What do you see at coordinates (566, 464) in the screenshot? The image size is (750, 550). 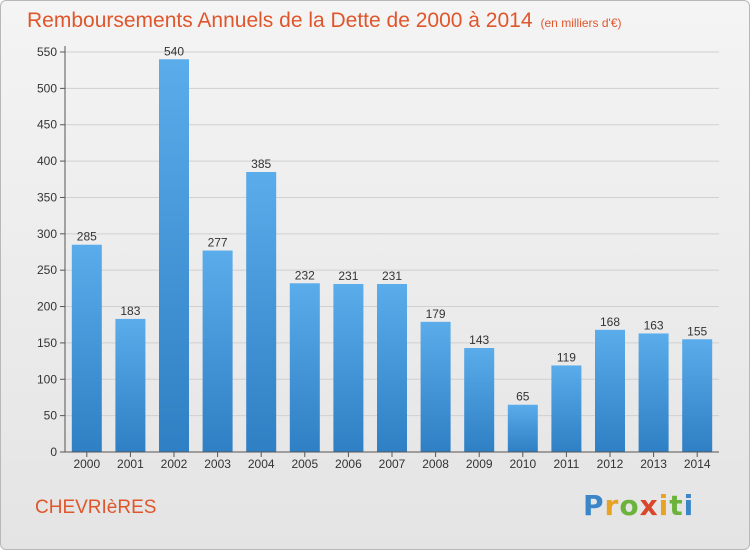 I see `x-tick-label: 2011` at bounding box center [566, 464].